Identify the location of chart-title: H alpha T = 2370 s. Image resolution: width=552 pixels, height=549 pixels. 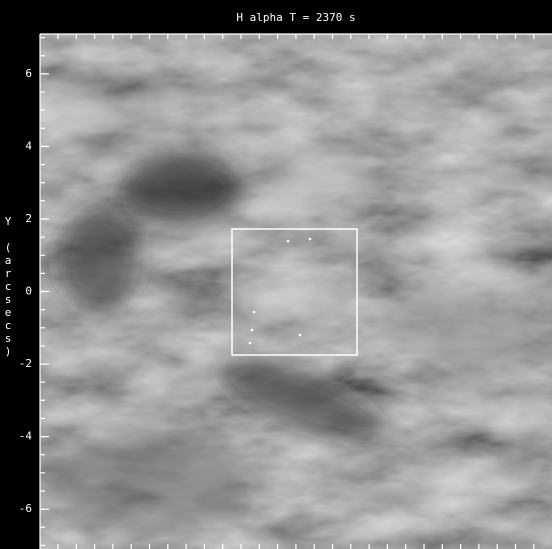
(295, 17).